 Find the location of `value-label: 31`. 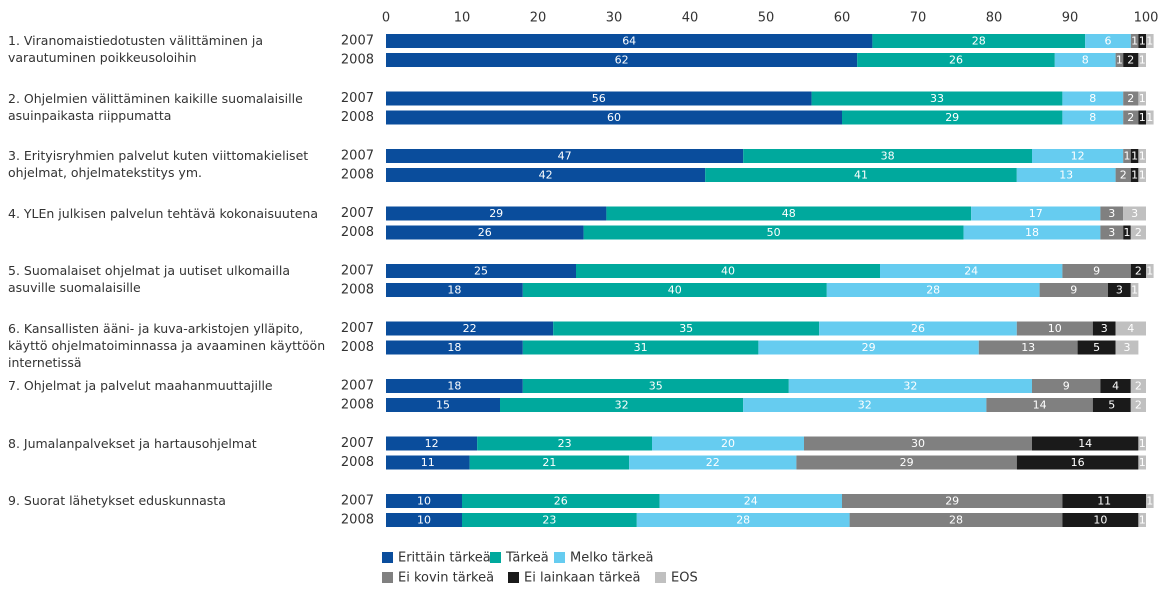

value-label: 31 is located at coordinates (641, 347).